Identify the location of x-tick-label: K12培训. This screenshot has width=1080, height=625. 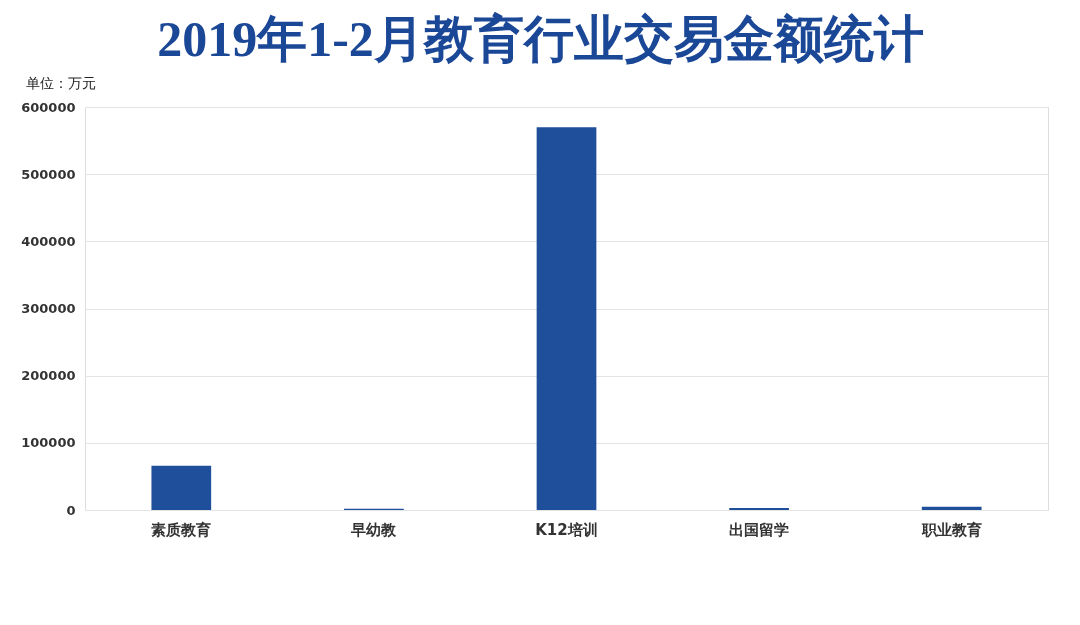
(566, 529).